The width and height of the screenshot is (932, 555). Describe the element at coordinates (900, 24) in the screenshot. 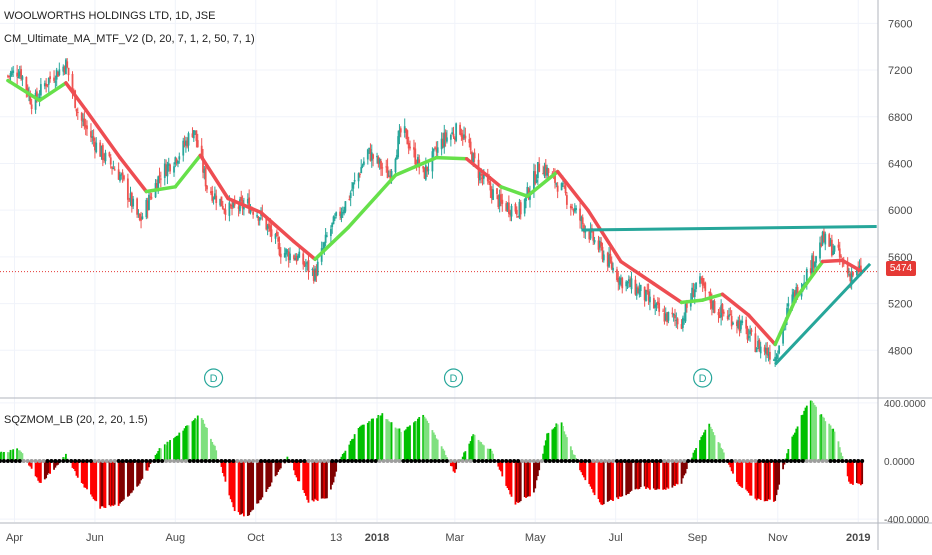

I see `y-tick-label: 7600` at that location.